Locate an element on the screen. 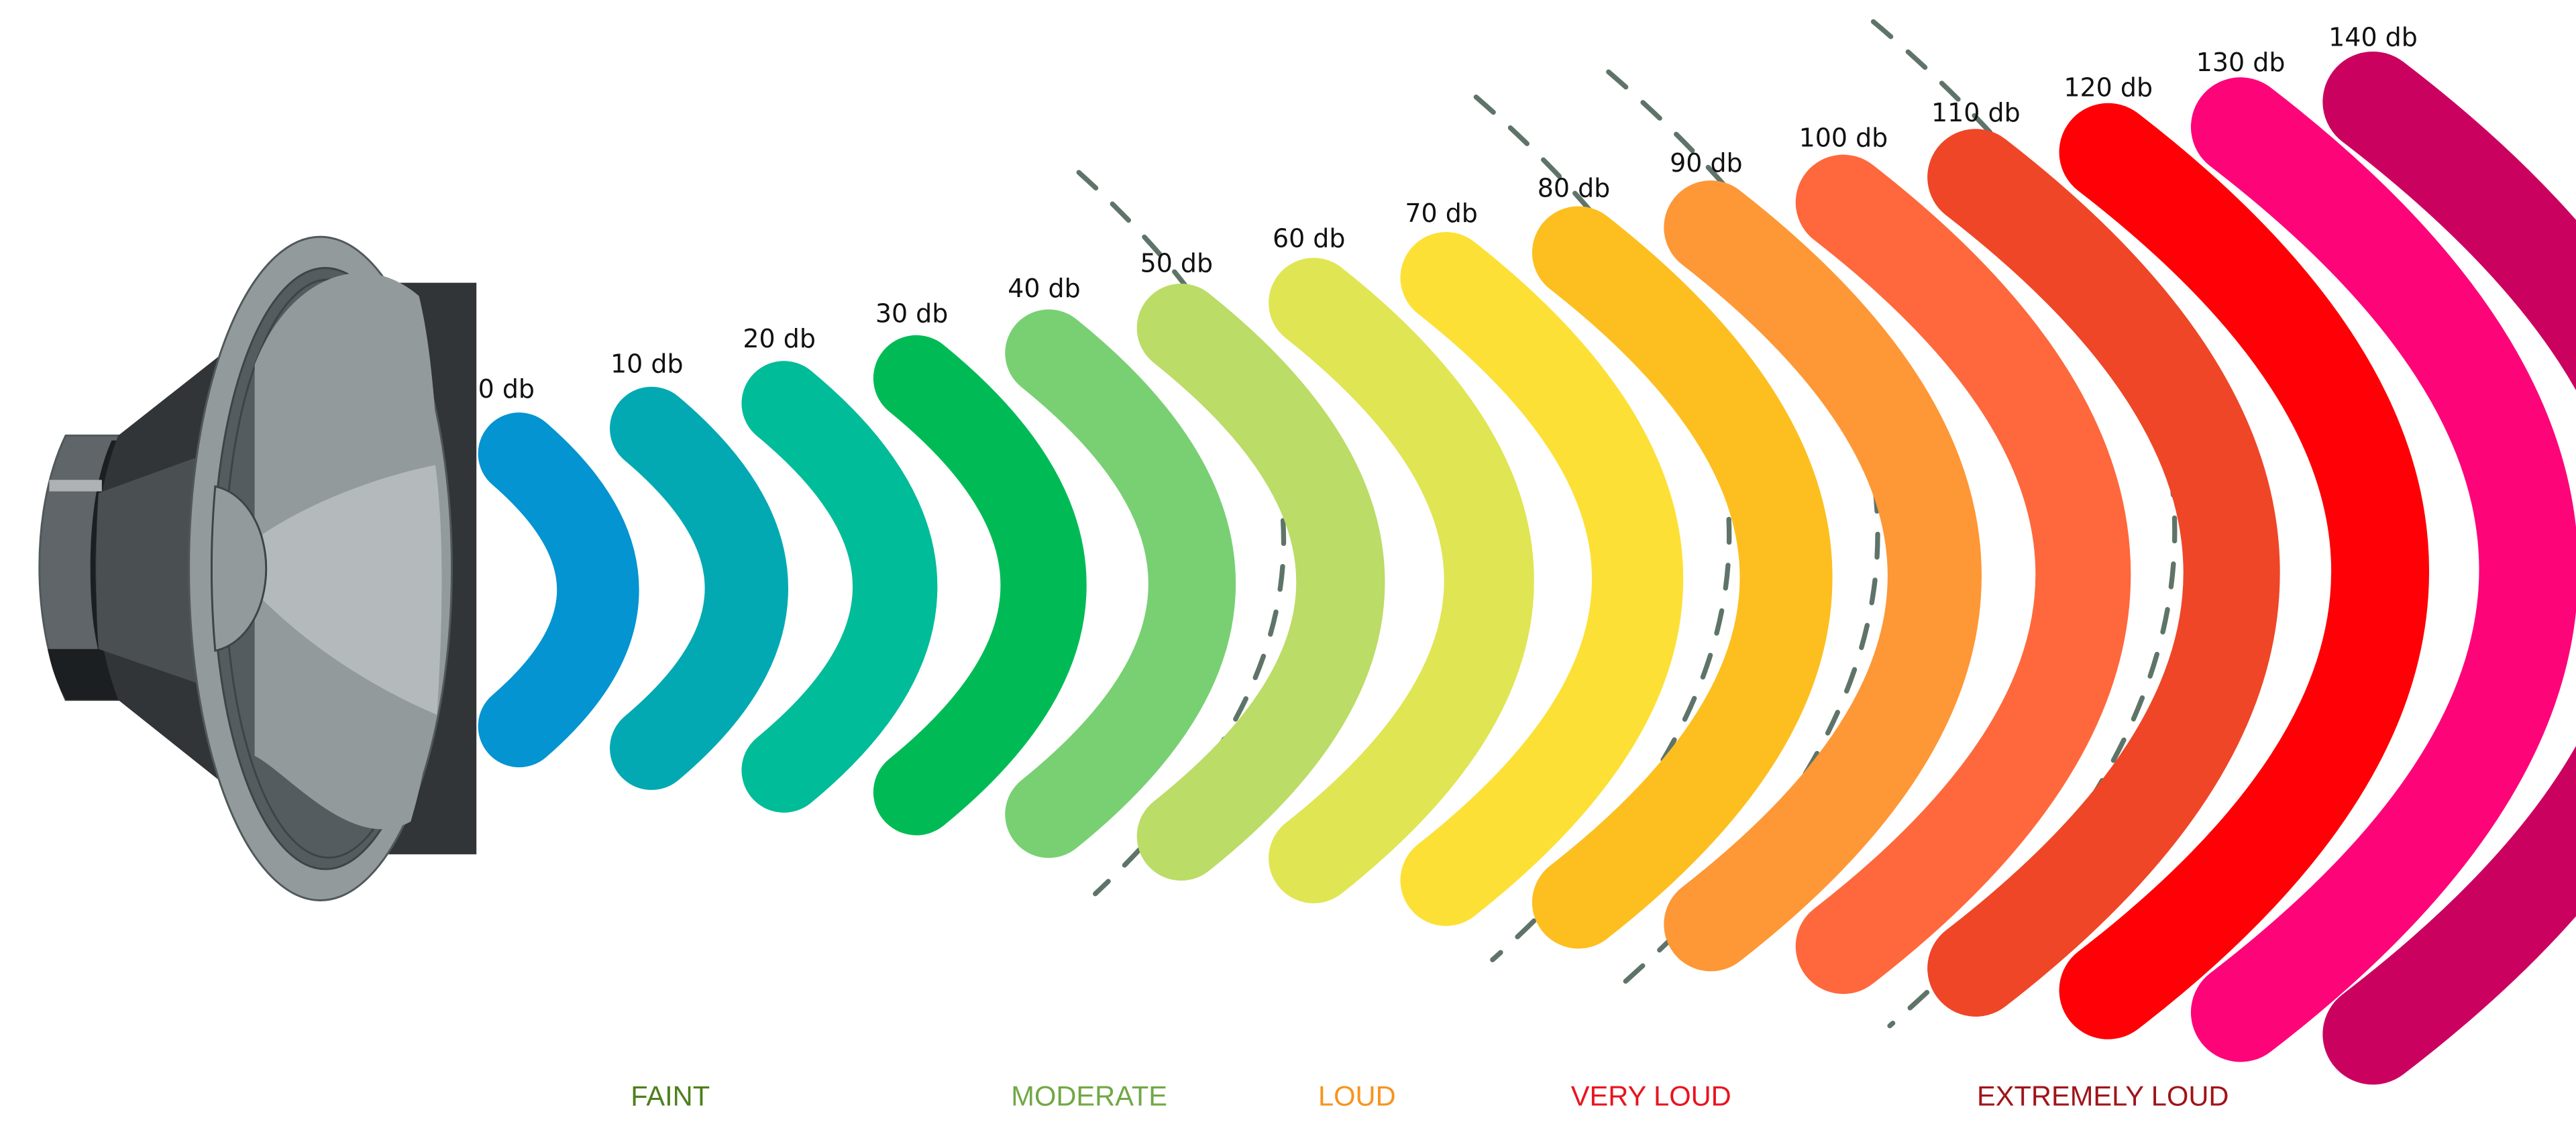  speaker-magnet-highlight is located at coordinates (75, 486).